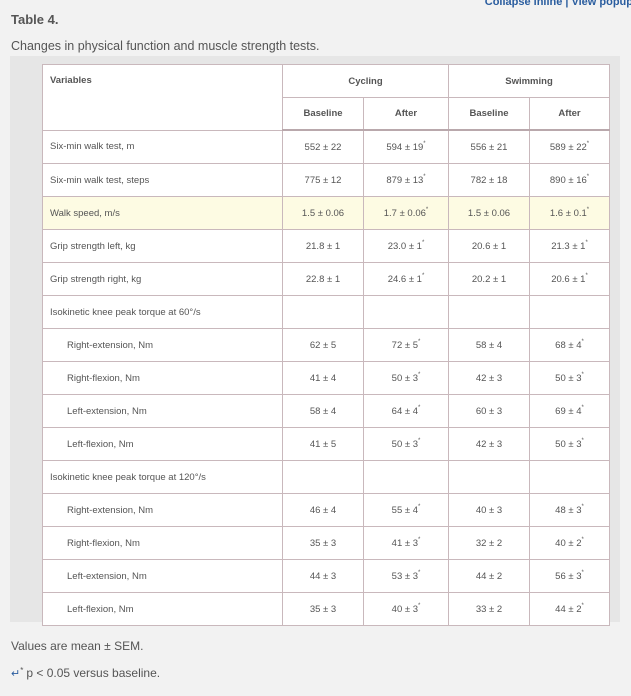 This screenshot has width=631, height=696. I want to click on cell-value: 41 ± 3, so click(404, 543).